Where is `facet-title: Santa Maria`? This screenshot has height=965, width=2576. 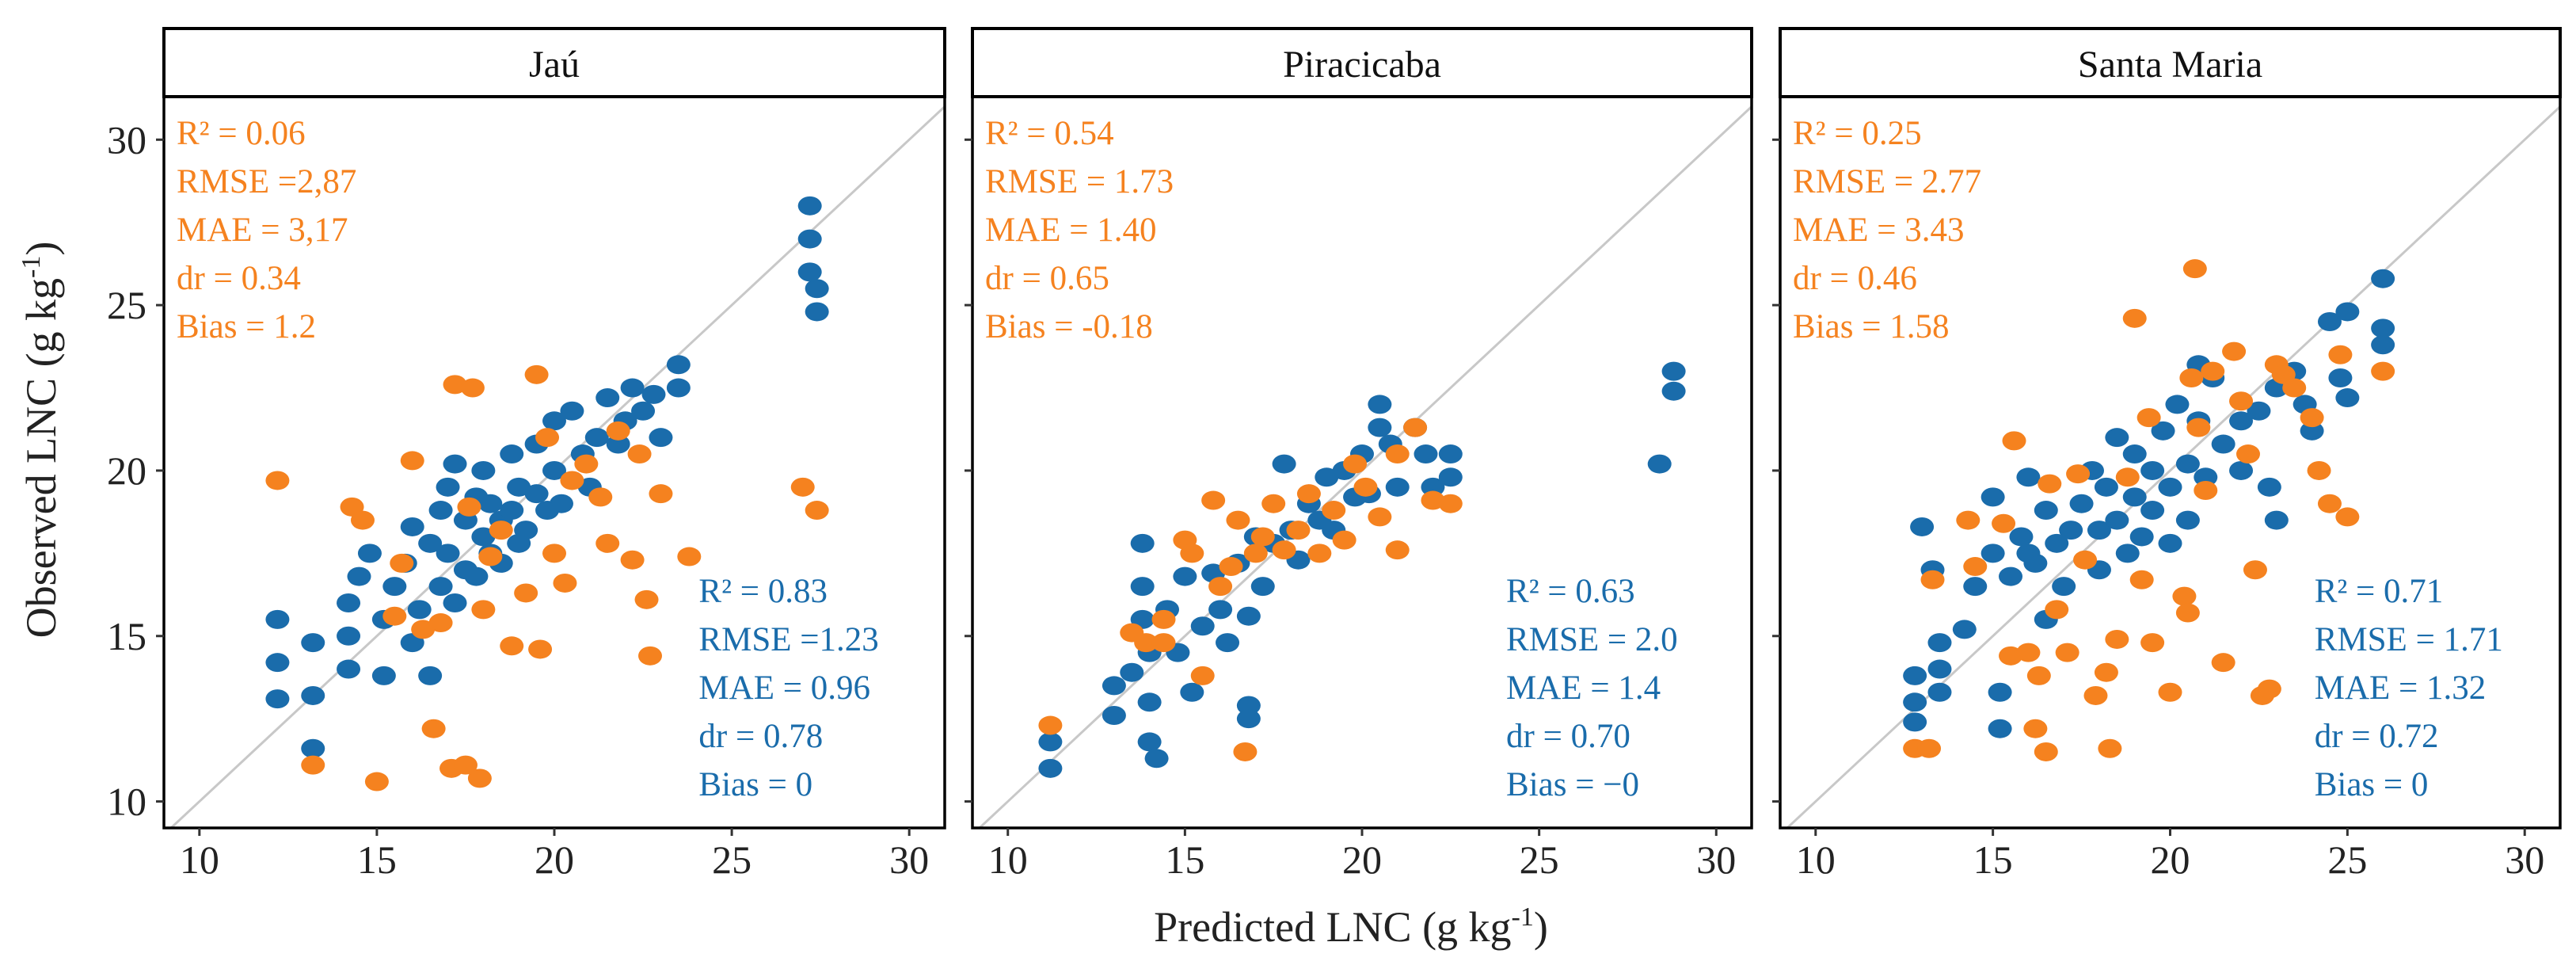 facet-title: Santa Maria is located at coordinates (2170, 65).